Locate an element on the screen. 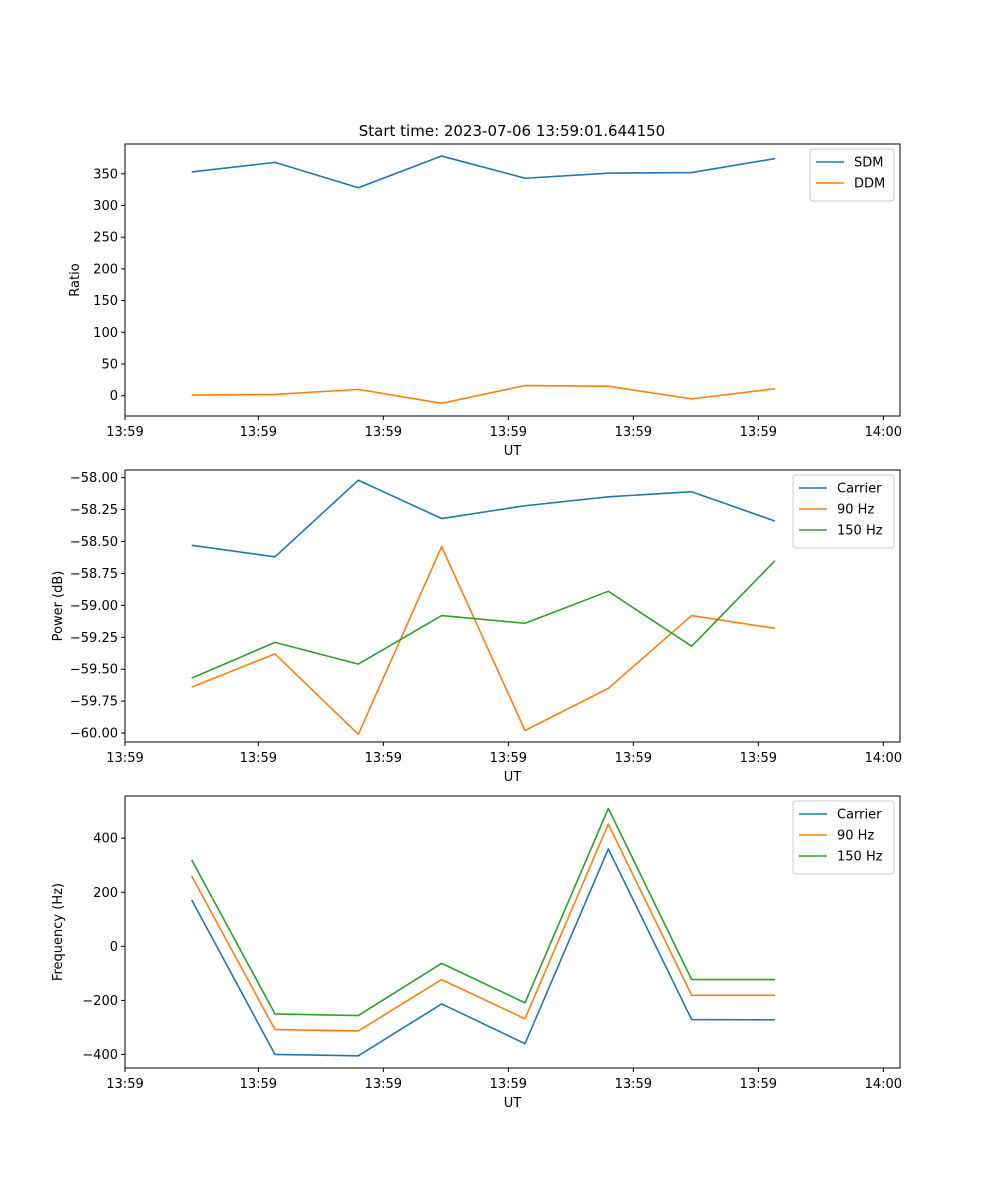 The height and width of the screenshot is (1200, 1000). y-tick-label: −58.25 is located at coordinates (94, 510).